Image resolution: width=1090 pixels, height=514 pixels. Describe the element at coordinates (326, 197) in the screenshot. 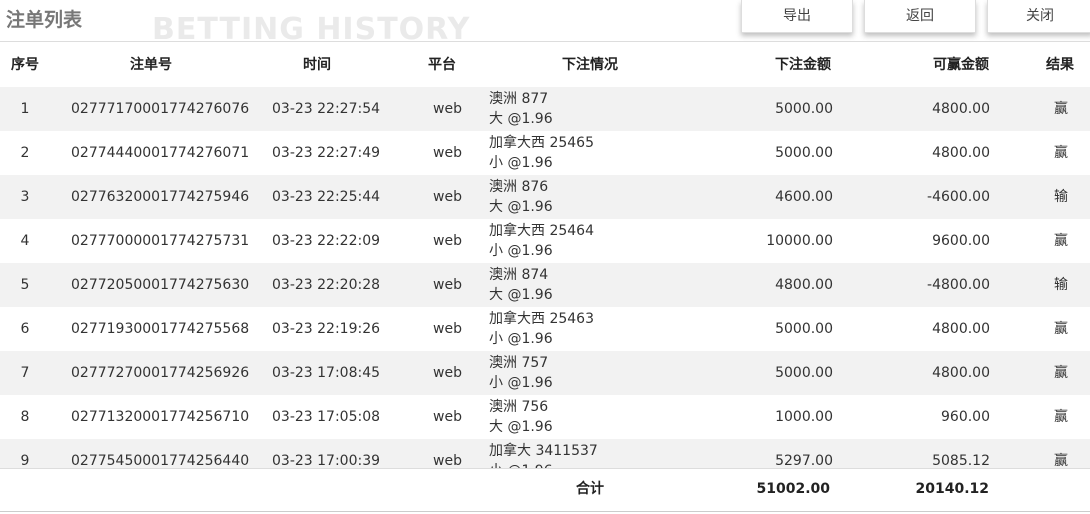

I see `bet-time: 03-23 22:25:44` at that location.